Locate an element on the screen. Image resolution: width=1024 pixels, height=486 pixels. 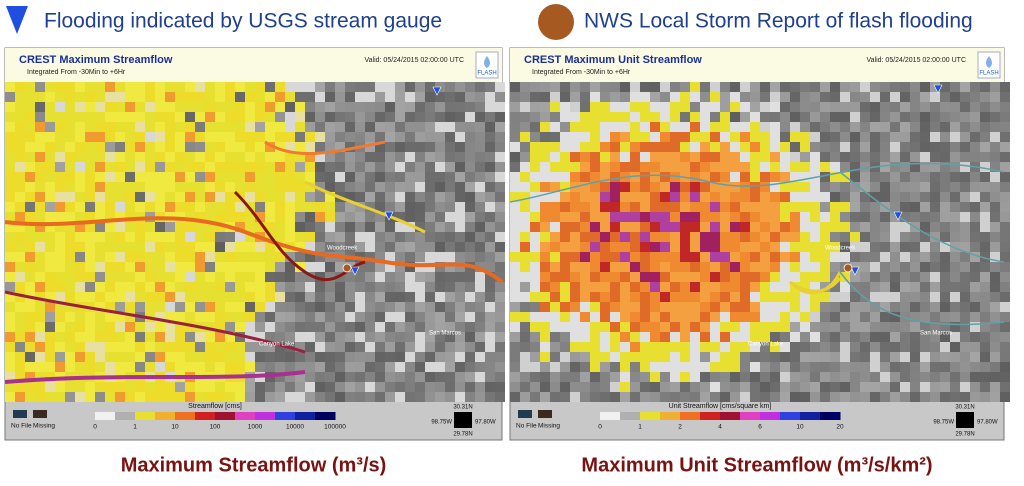
river is located at coordinates (815, 285).